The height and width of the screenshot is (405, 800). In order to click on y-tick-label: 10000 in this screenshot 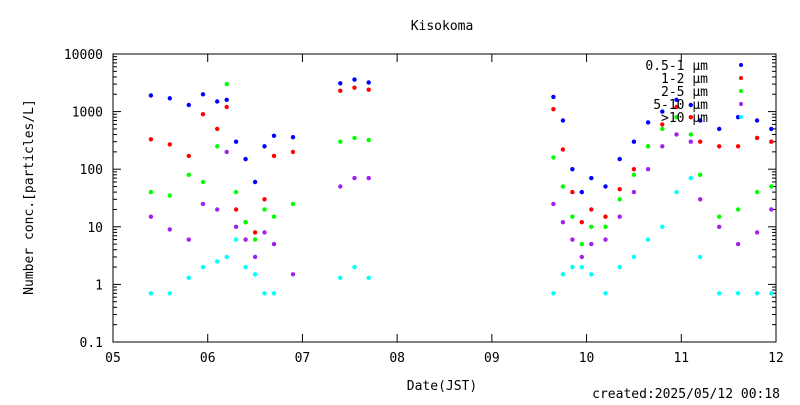, I will do `click(83, 55)`.